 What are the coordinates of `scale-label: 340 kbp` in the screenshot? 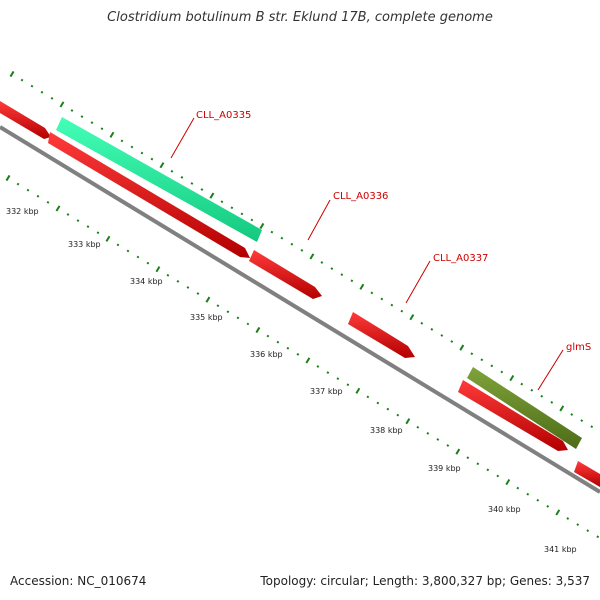 It's located at (504, 509).